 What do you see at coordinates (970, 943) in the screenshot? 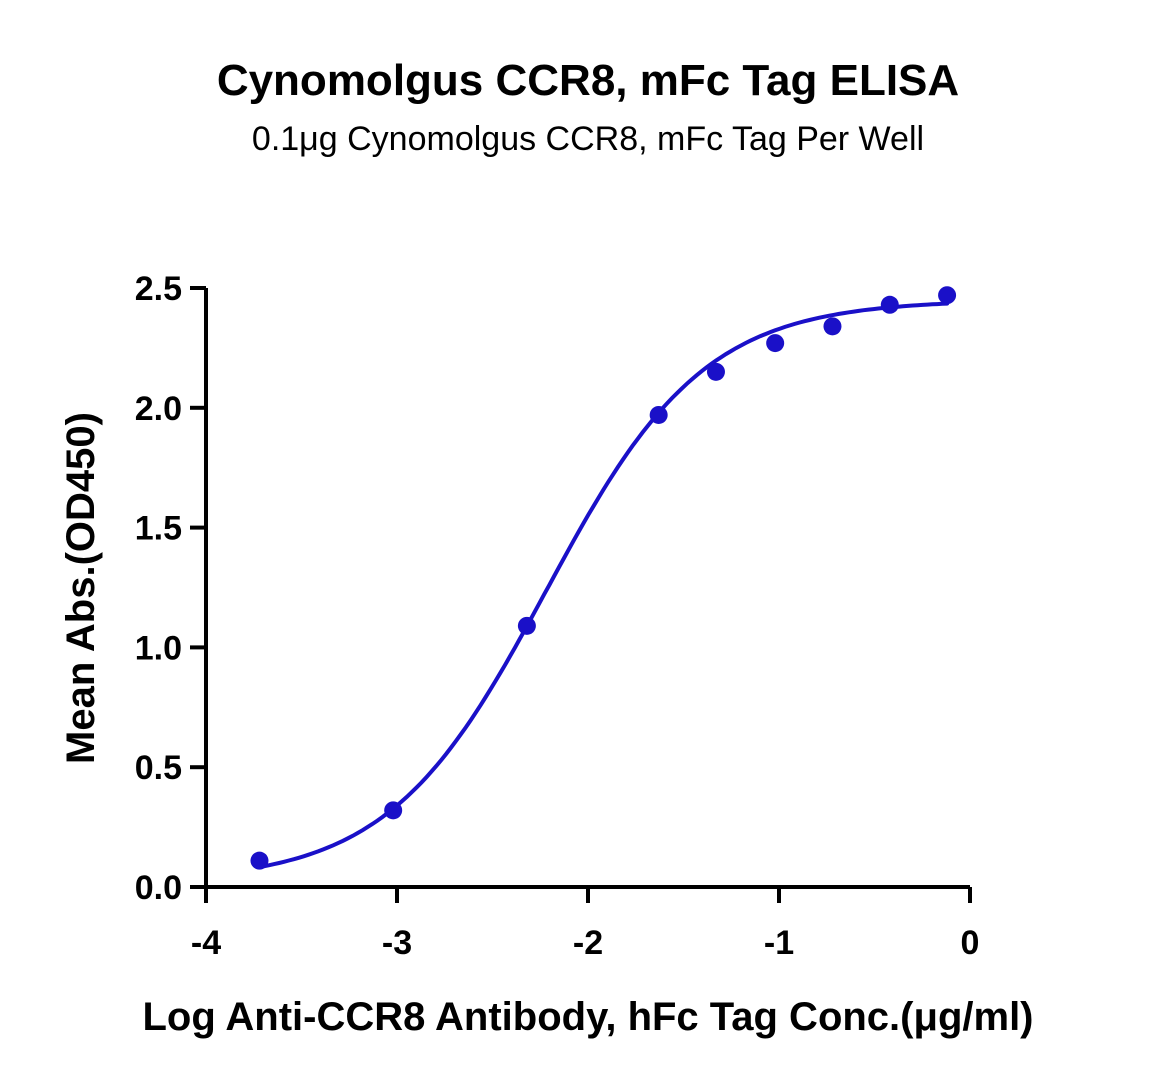
I see `x-tick-label: 0` at bounding box center [970, 943].